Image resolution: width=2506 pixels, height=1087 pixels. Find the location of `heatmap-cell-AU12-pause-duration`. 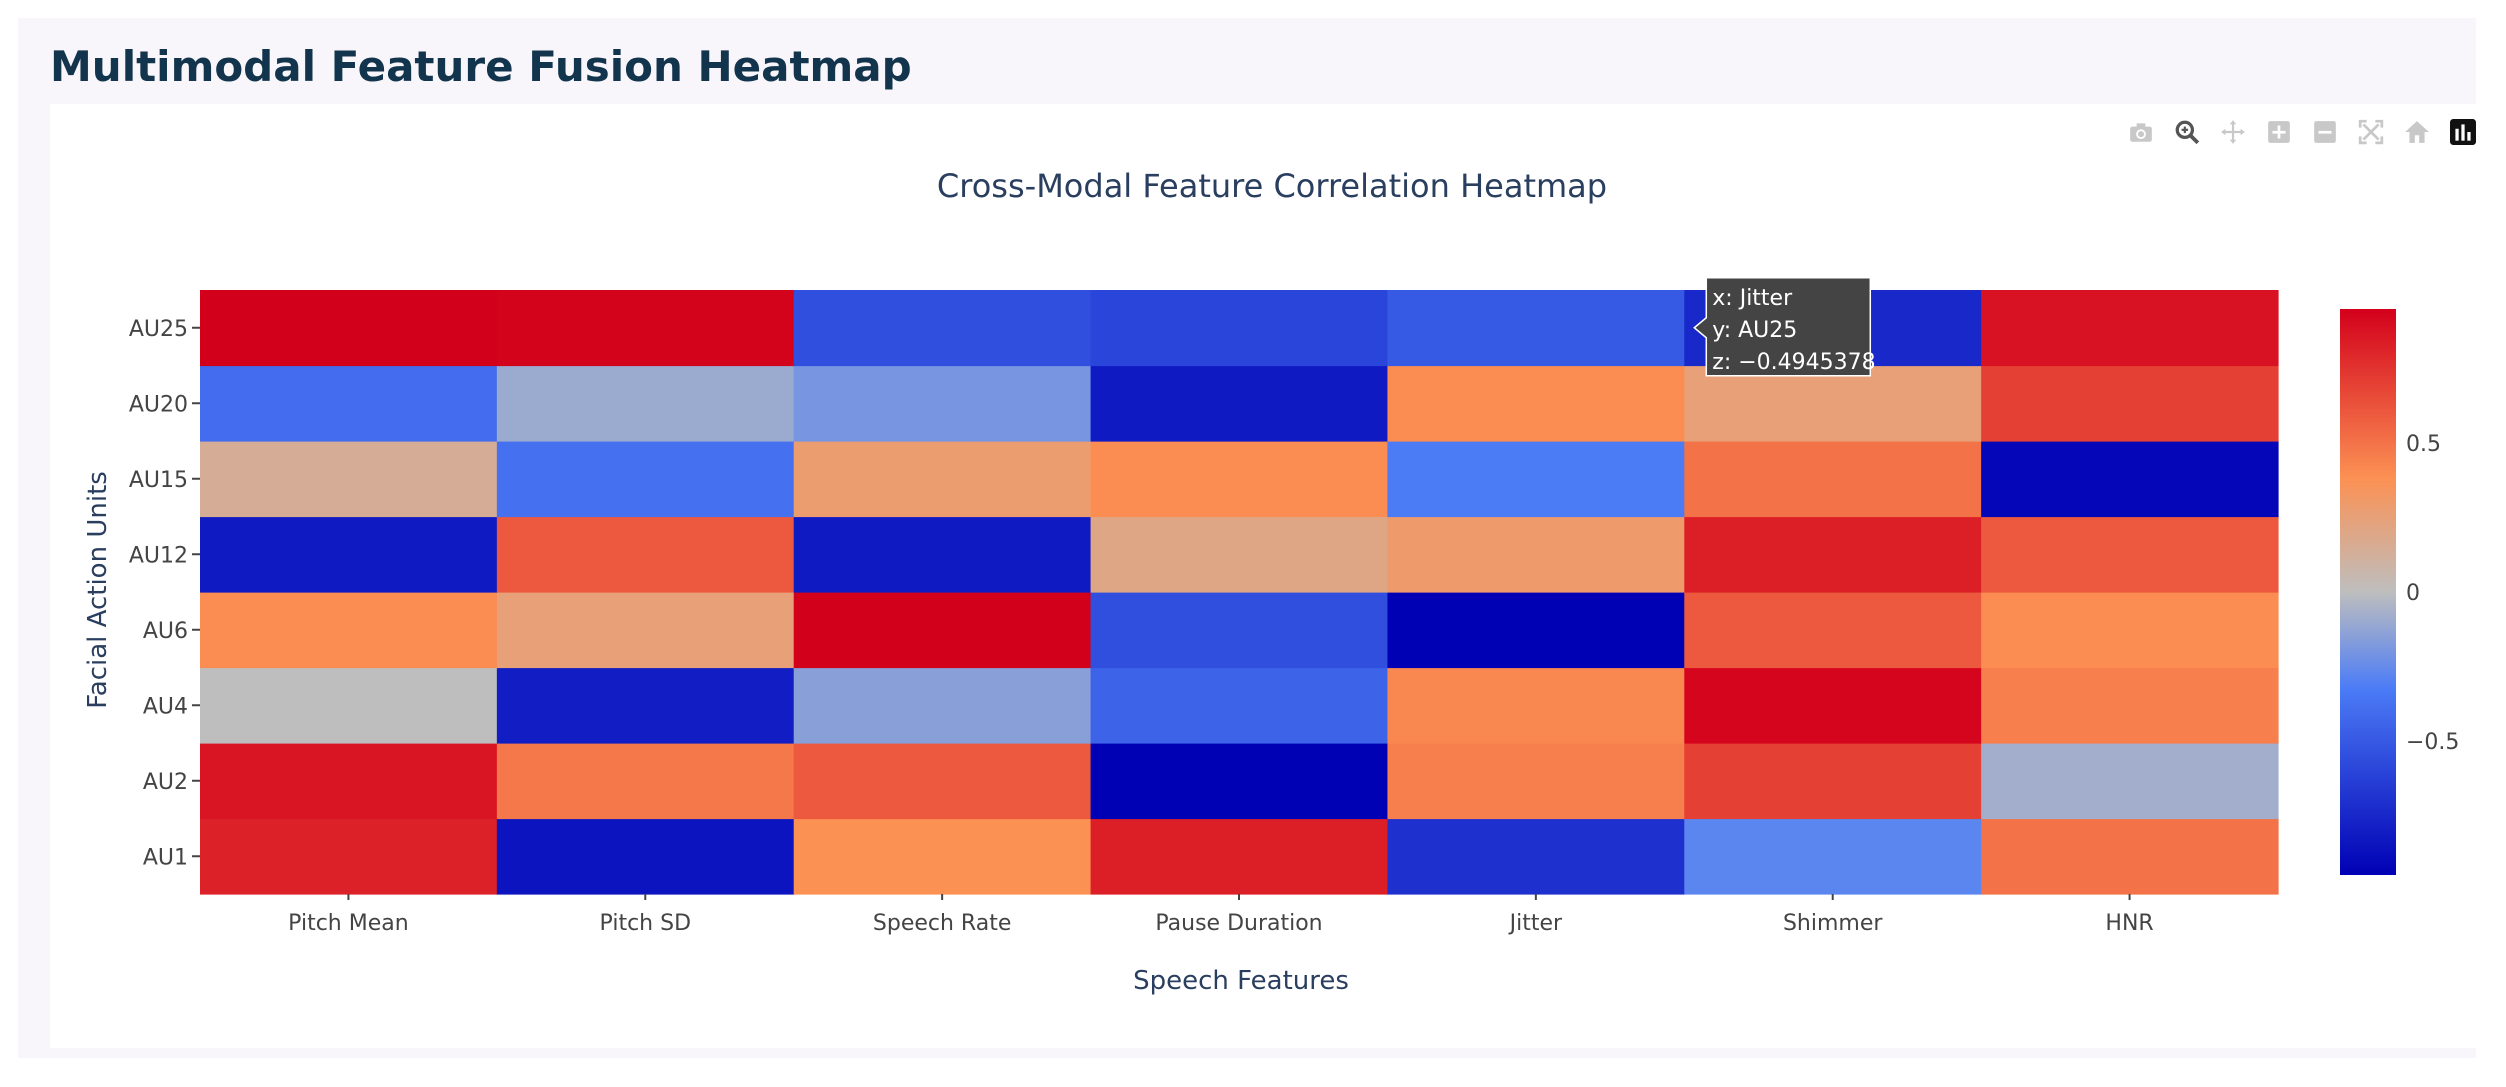

heatmap-cell-AU12-pause-duration is located at coordinates (1239, 554).